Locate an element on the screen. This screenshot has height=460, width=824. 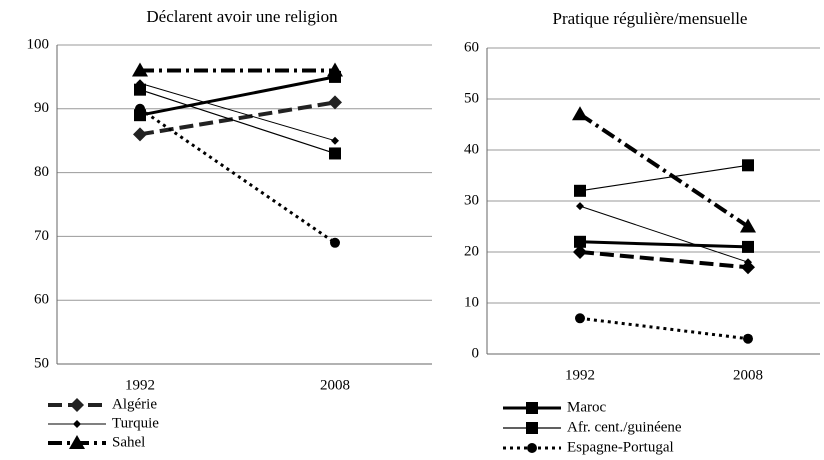
y-tick-label: 0 is located at coordinates (476, 353).